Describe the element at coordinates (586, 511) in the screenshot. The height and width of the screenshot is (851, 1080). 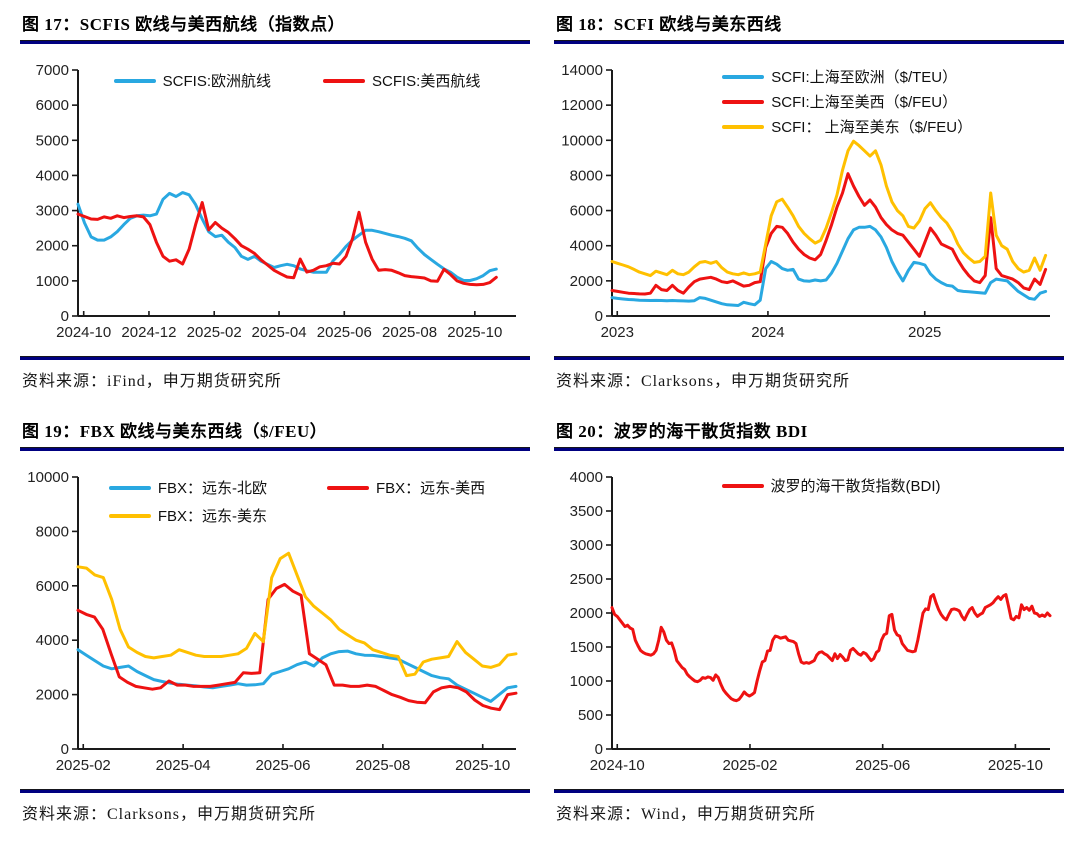
I see `y-tick-label: 3500` at that location.